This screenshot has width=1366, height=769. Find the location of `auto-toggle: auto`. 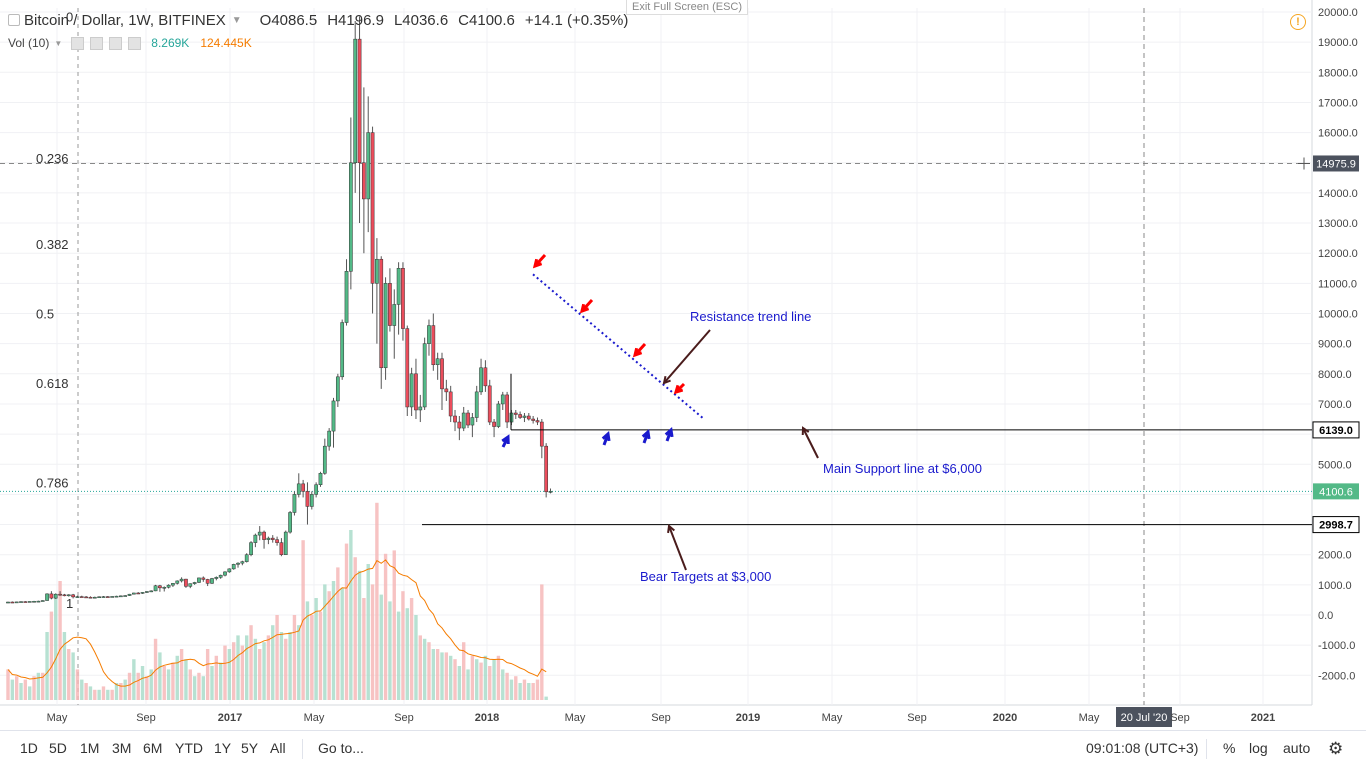

auto-toggle: auto is located at coordinates (1297, 748).